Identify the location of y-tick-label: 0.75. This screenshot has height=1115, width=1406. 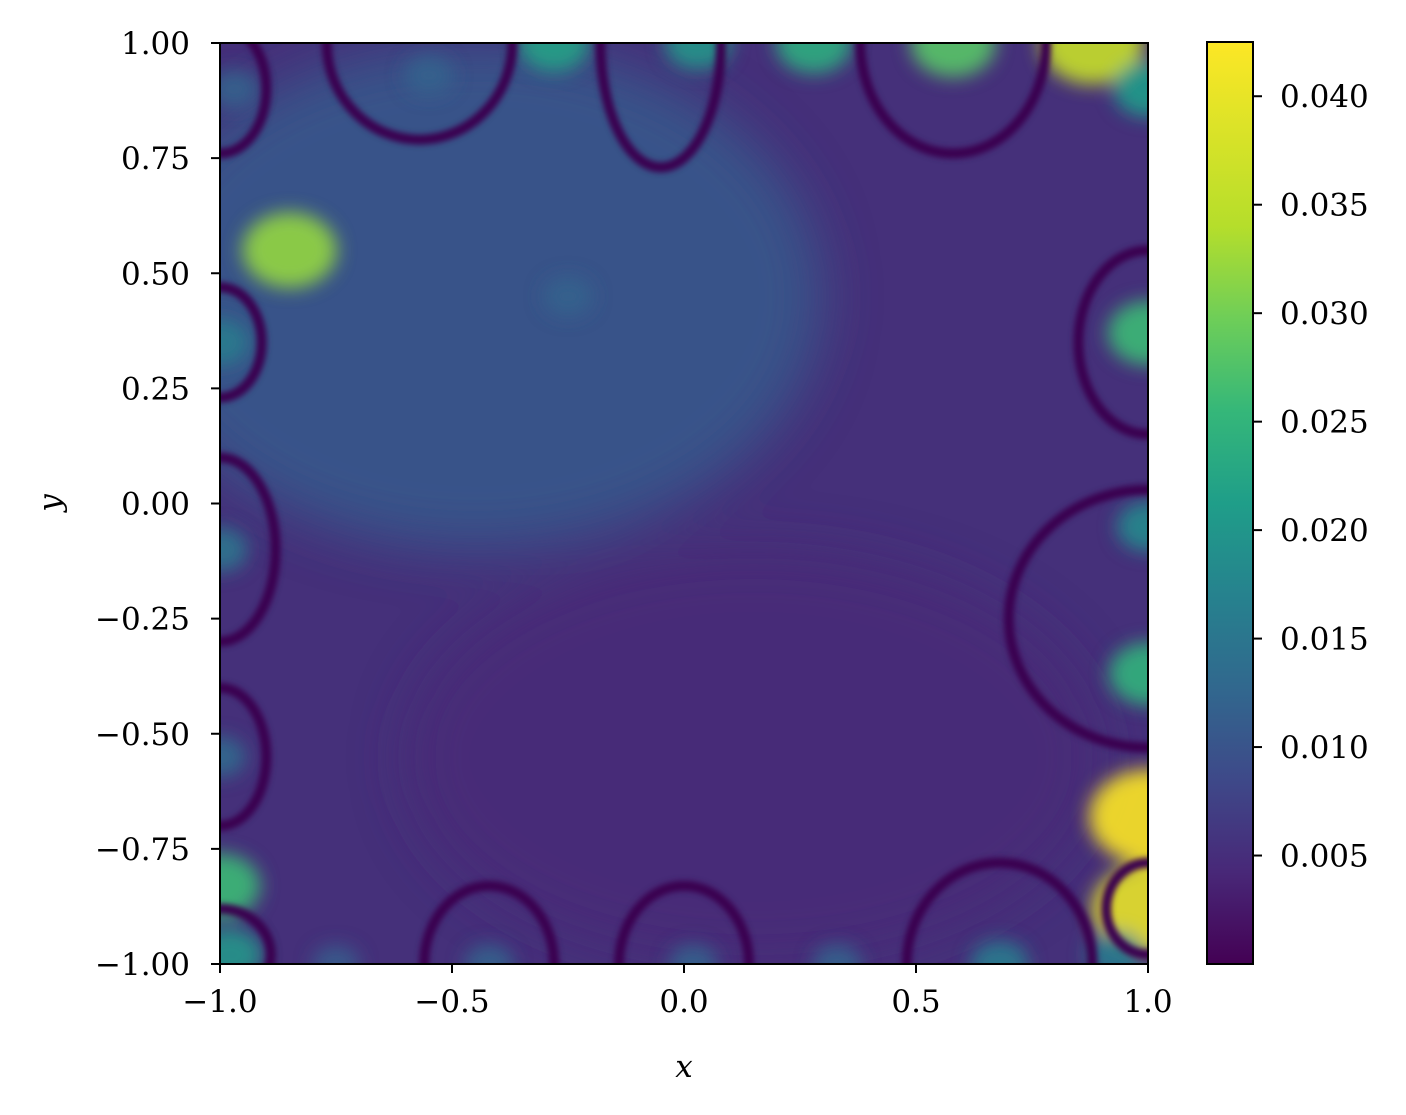
(155, 159).